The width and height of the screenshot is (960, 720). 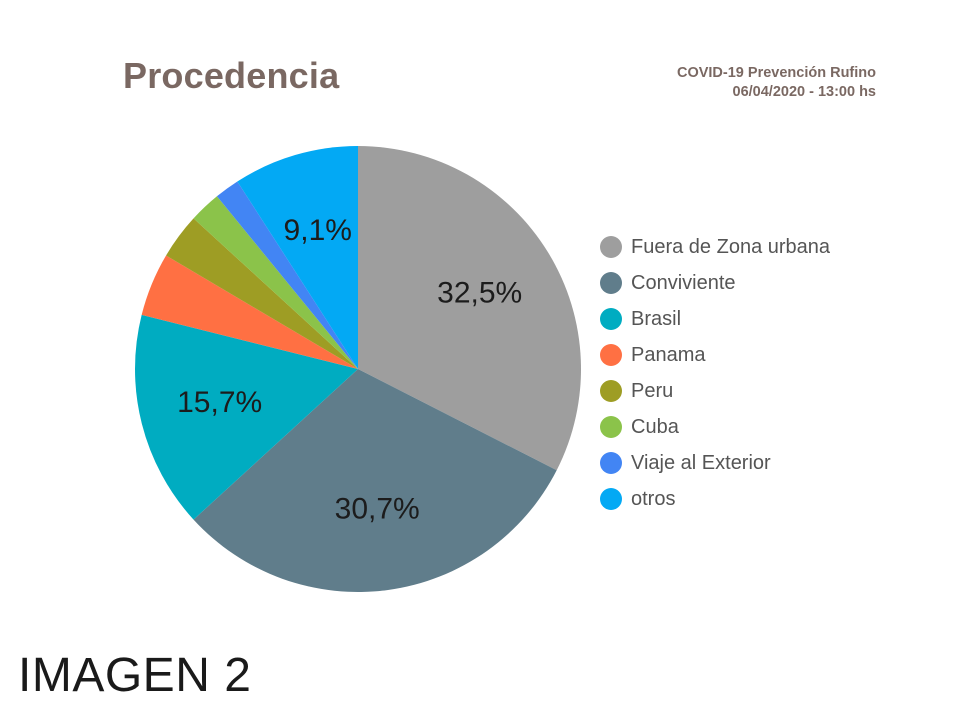 I want to click on pie-slice-peru, so click(x=262, y=293).